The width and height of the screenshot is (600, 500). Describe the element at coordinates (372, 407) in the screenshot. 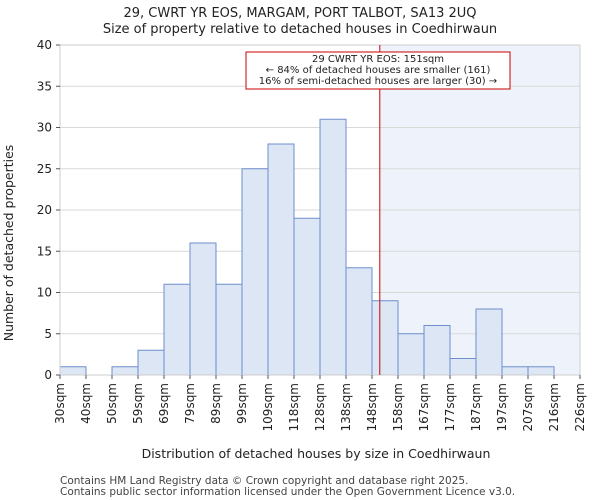

I see `x-tick-label: 148sqm` at that location.